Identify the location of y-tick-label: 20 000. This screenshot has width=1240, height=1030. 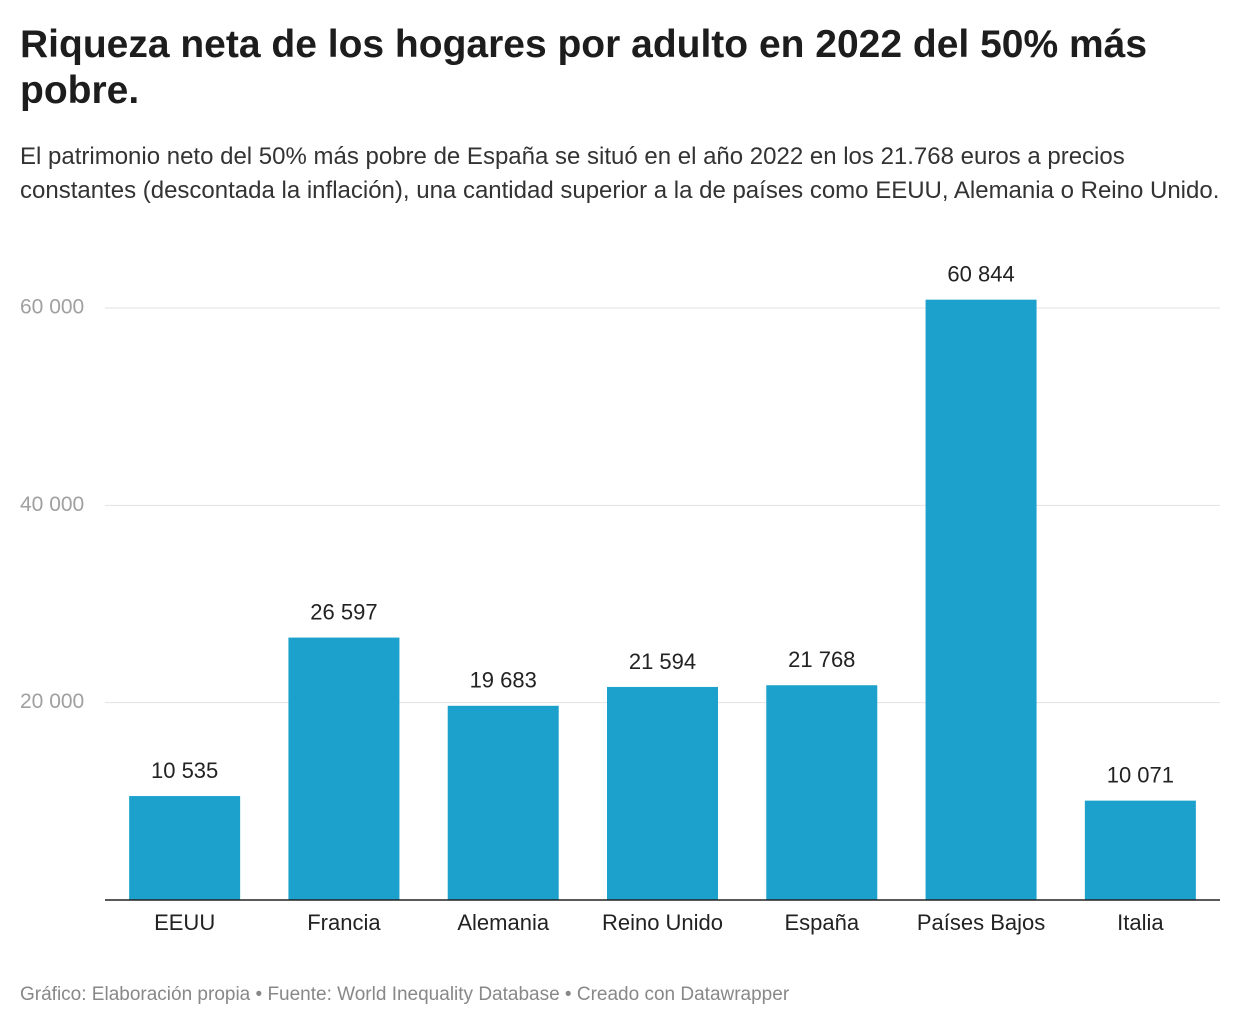
(52, 701).